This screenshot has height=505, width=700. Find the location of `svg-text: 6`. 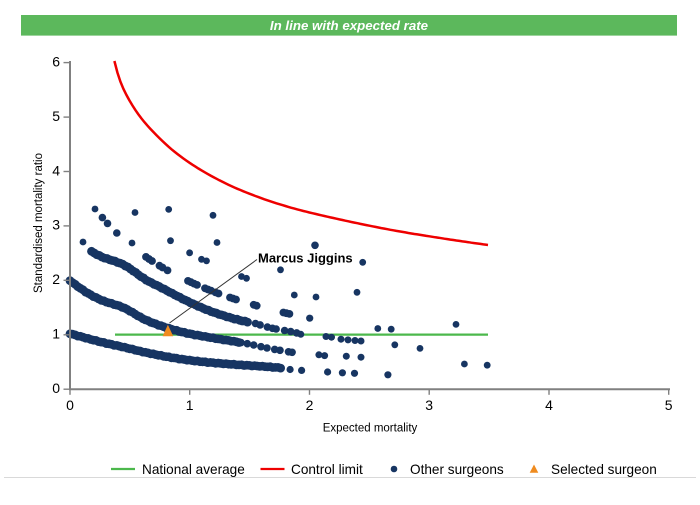

svg-text: 6 is located at coordinates (56, 61).